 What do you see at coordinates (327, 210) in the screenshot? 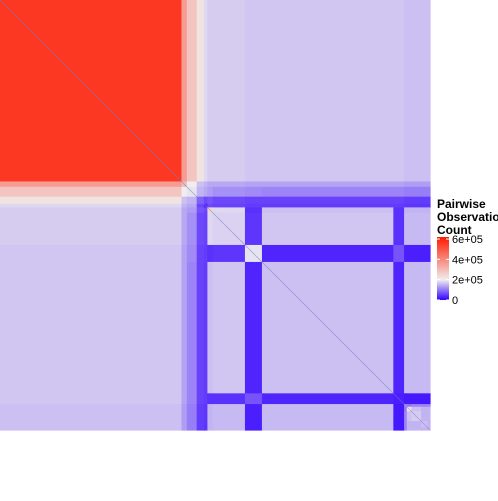
I see `heatmap-cell-F-I` at bounding box center [327, 210].